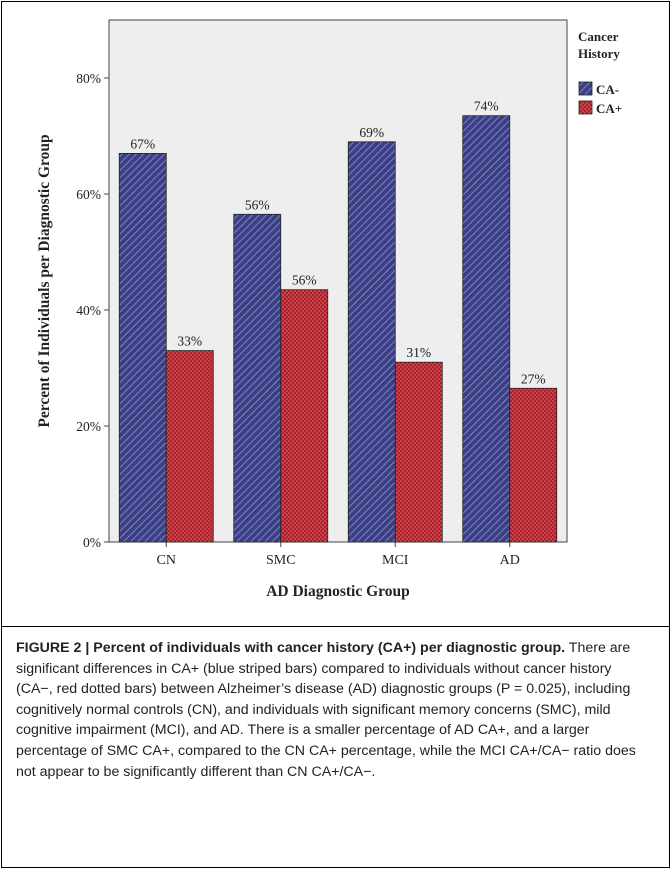 Image resolution: width=671 pixels, height=870 pixels. What do you see at coordinates (395, 560) in the screenshot?
I see `x-tick-label: MCI` at bounding box center [395, 560].